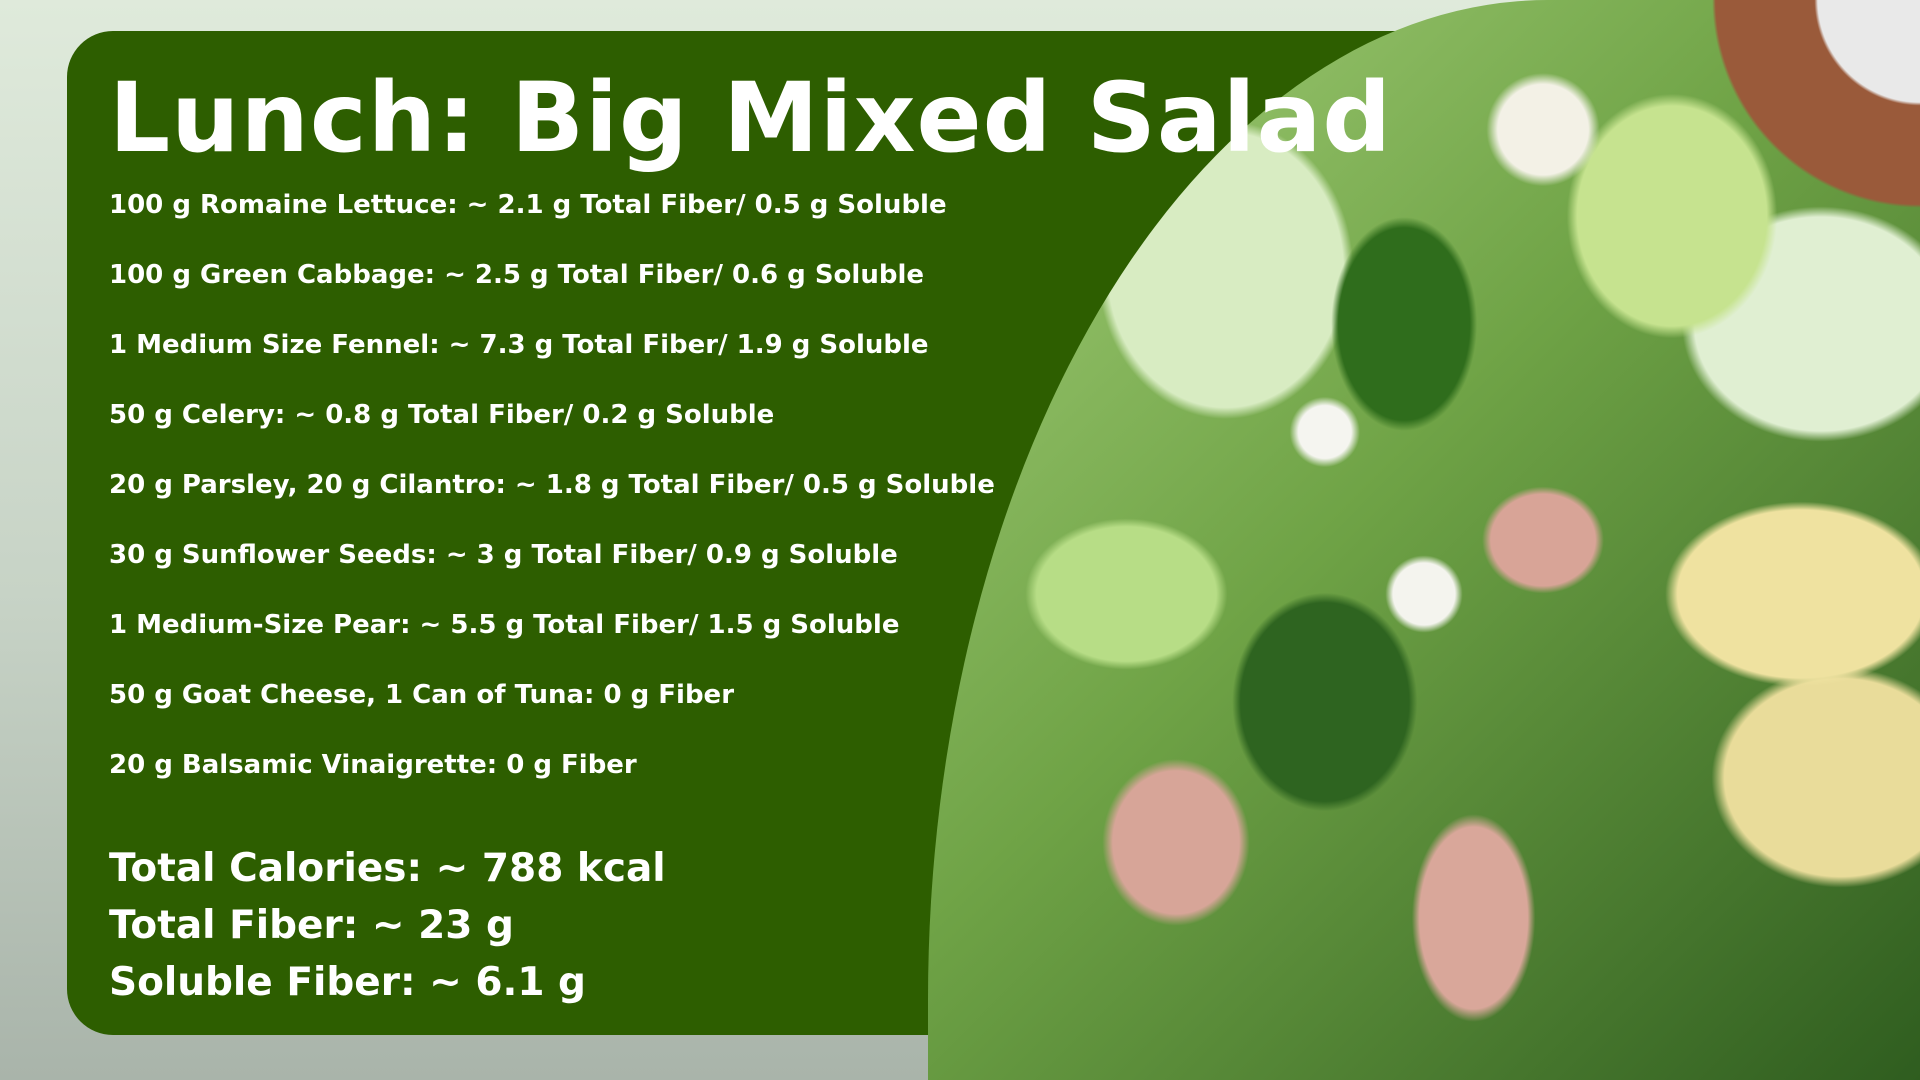  What do you see at coordinates (347, 982) in the screenshot?
I see `soluble-fiber: Soluble Fiber: ~ 6.1 g` at bounding box center [347, 982].